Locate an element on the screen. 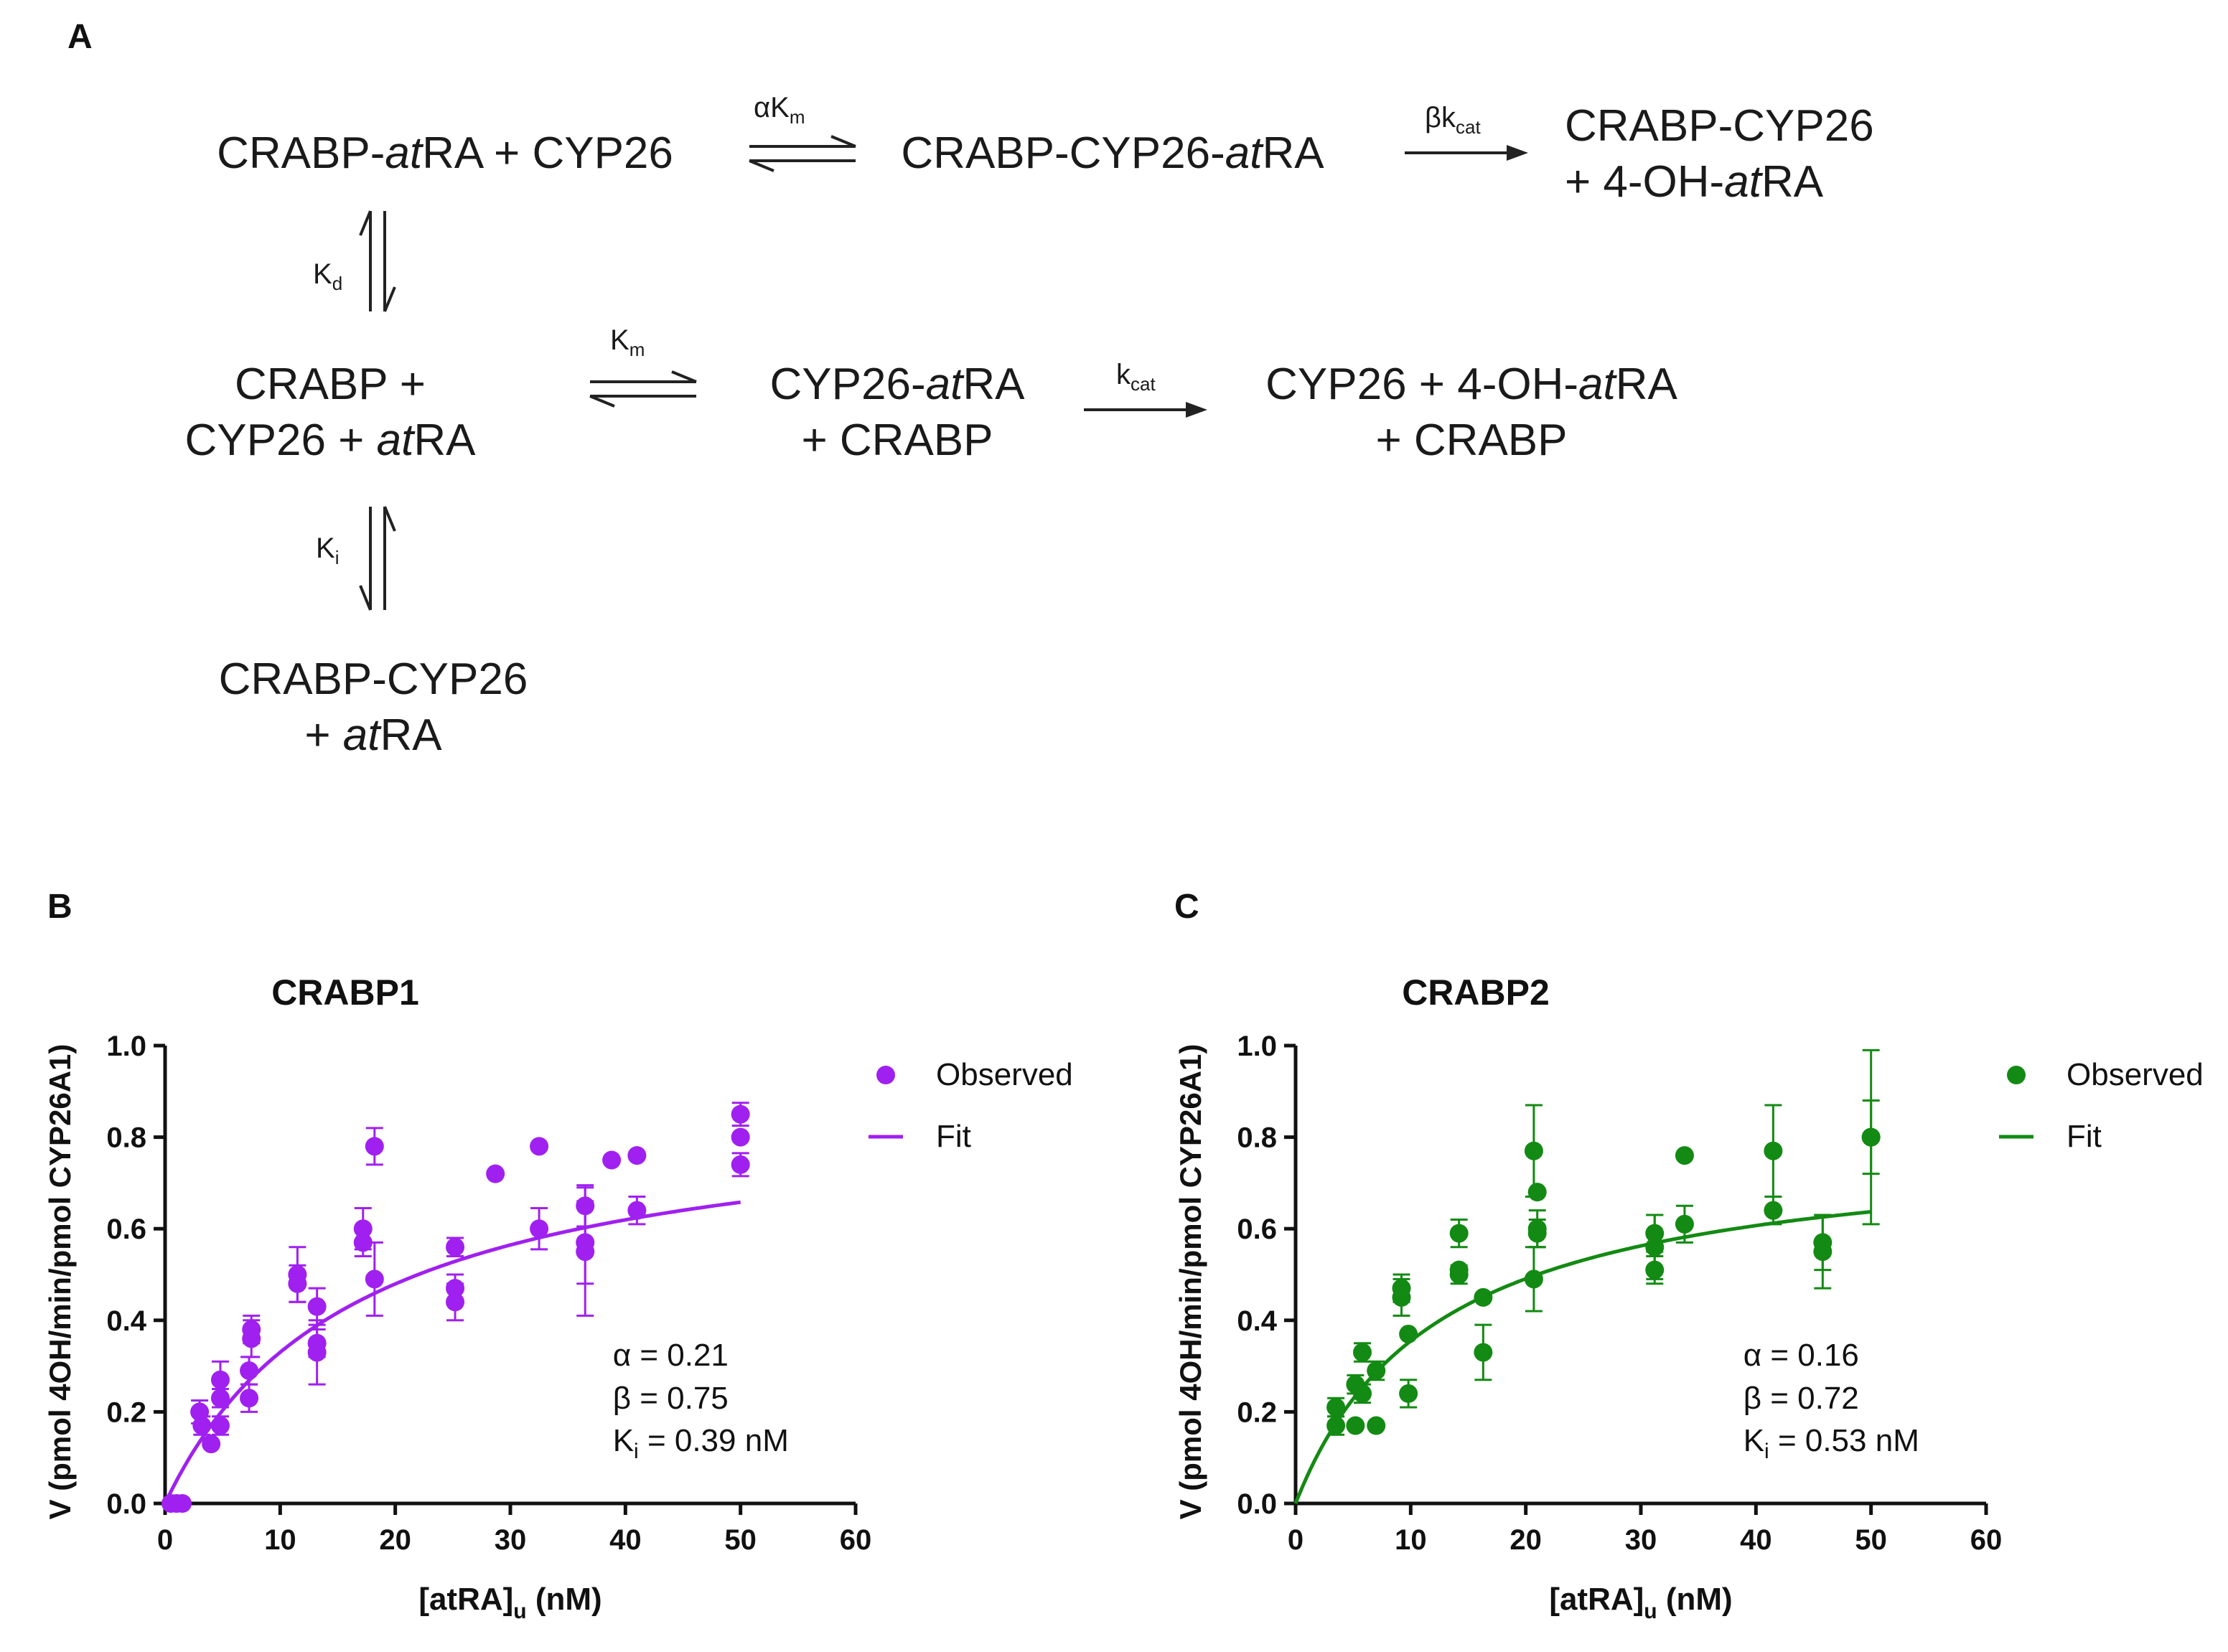  x-axis-label-main: [atRA] is located at coordinates (465, 1599).